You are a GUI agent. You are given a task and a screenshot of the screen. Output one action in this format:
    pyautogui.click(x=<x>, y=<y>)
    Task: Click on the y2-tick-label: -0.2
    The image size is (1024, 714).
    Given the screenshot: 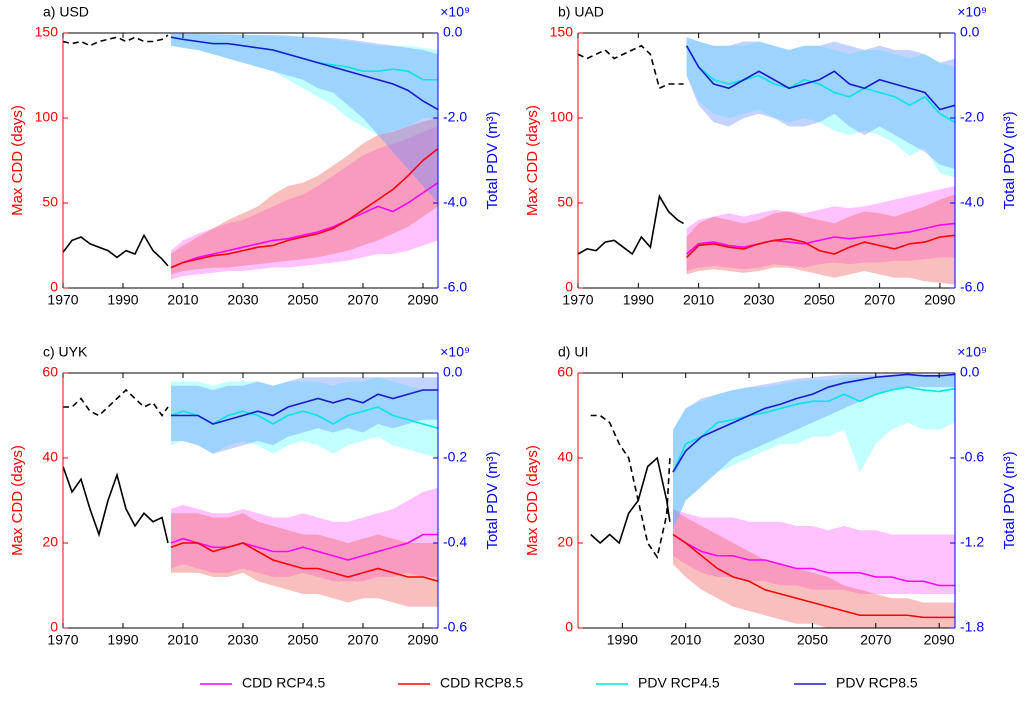 What is the action you would take?
    pyautogui.click(x=455, y=457)
    